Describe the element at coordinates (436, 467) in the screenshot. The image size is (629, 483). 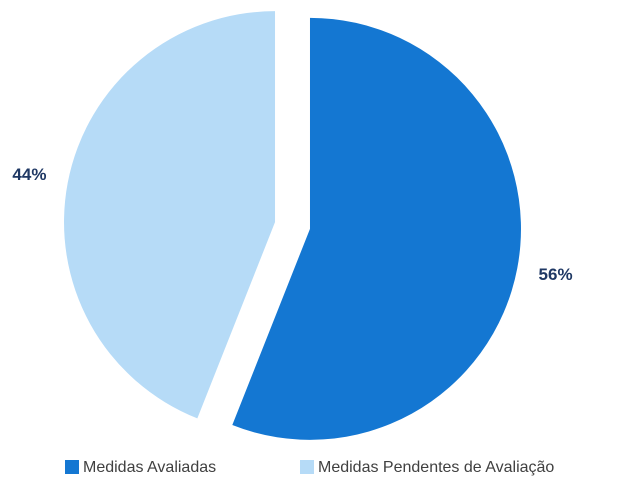
I see `legend-label: Medidas Pendentes de Avaliação` at that location.